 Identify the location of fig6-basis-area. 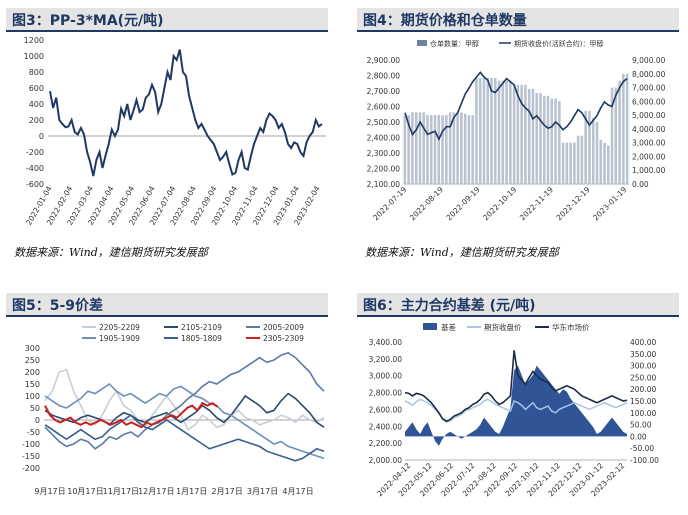
(516, 405).